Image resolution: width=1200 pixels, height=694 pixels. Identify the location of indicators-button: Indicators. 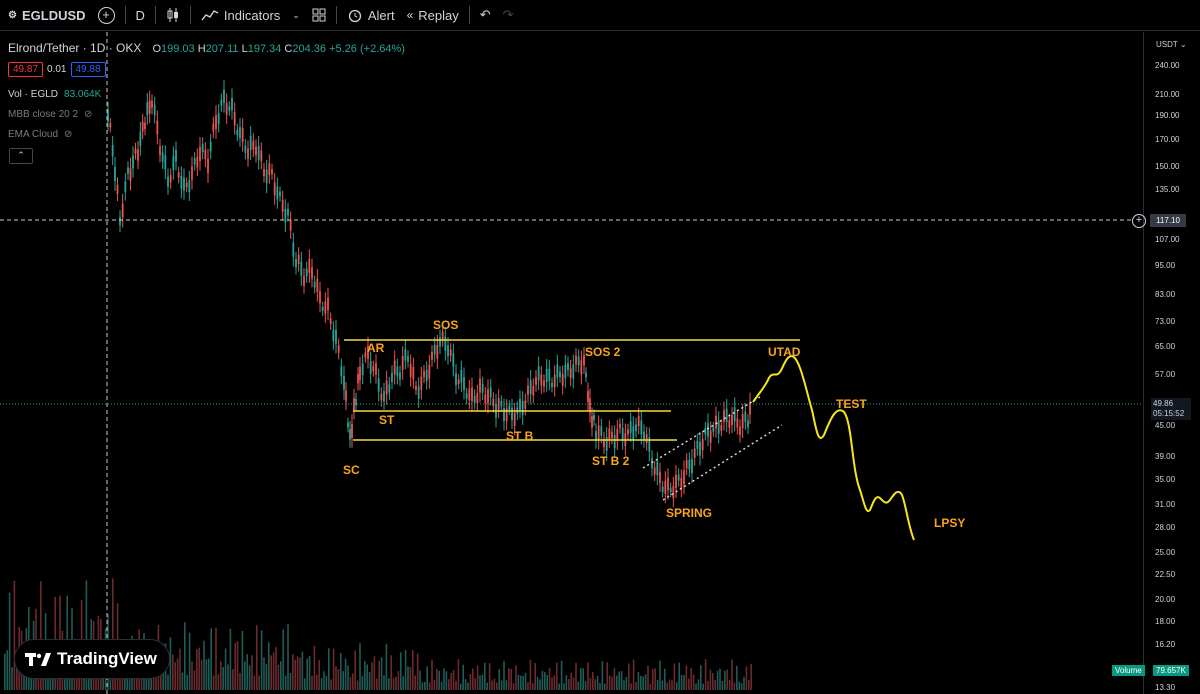
(240, 15).